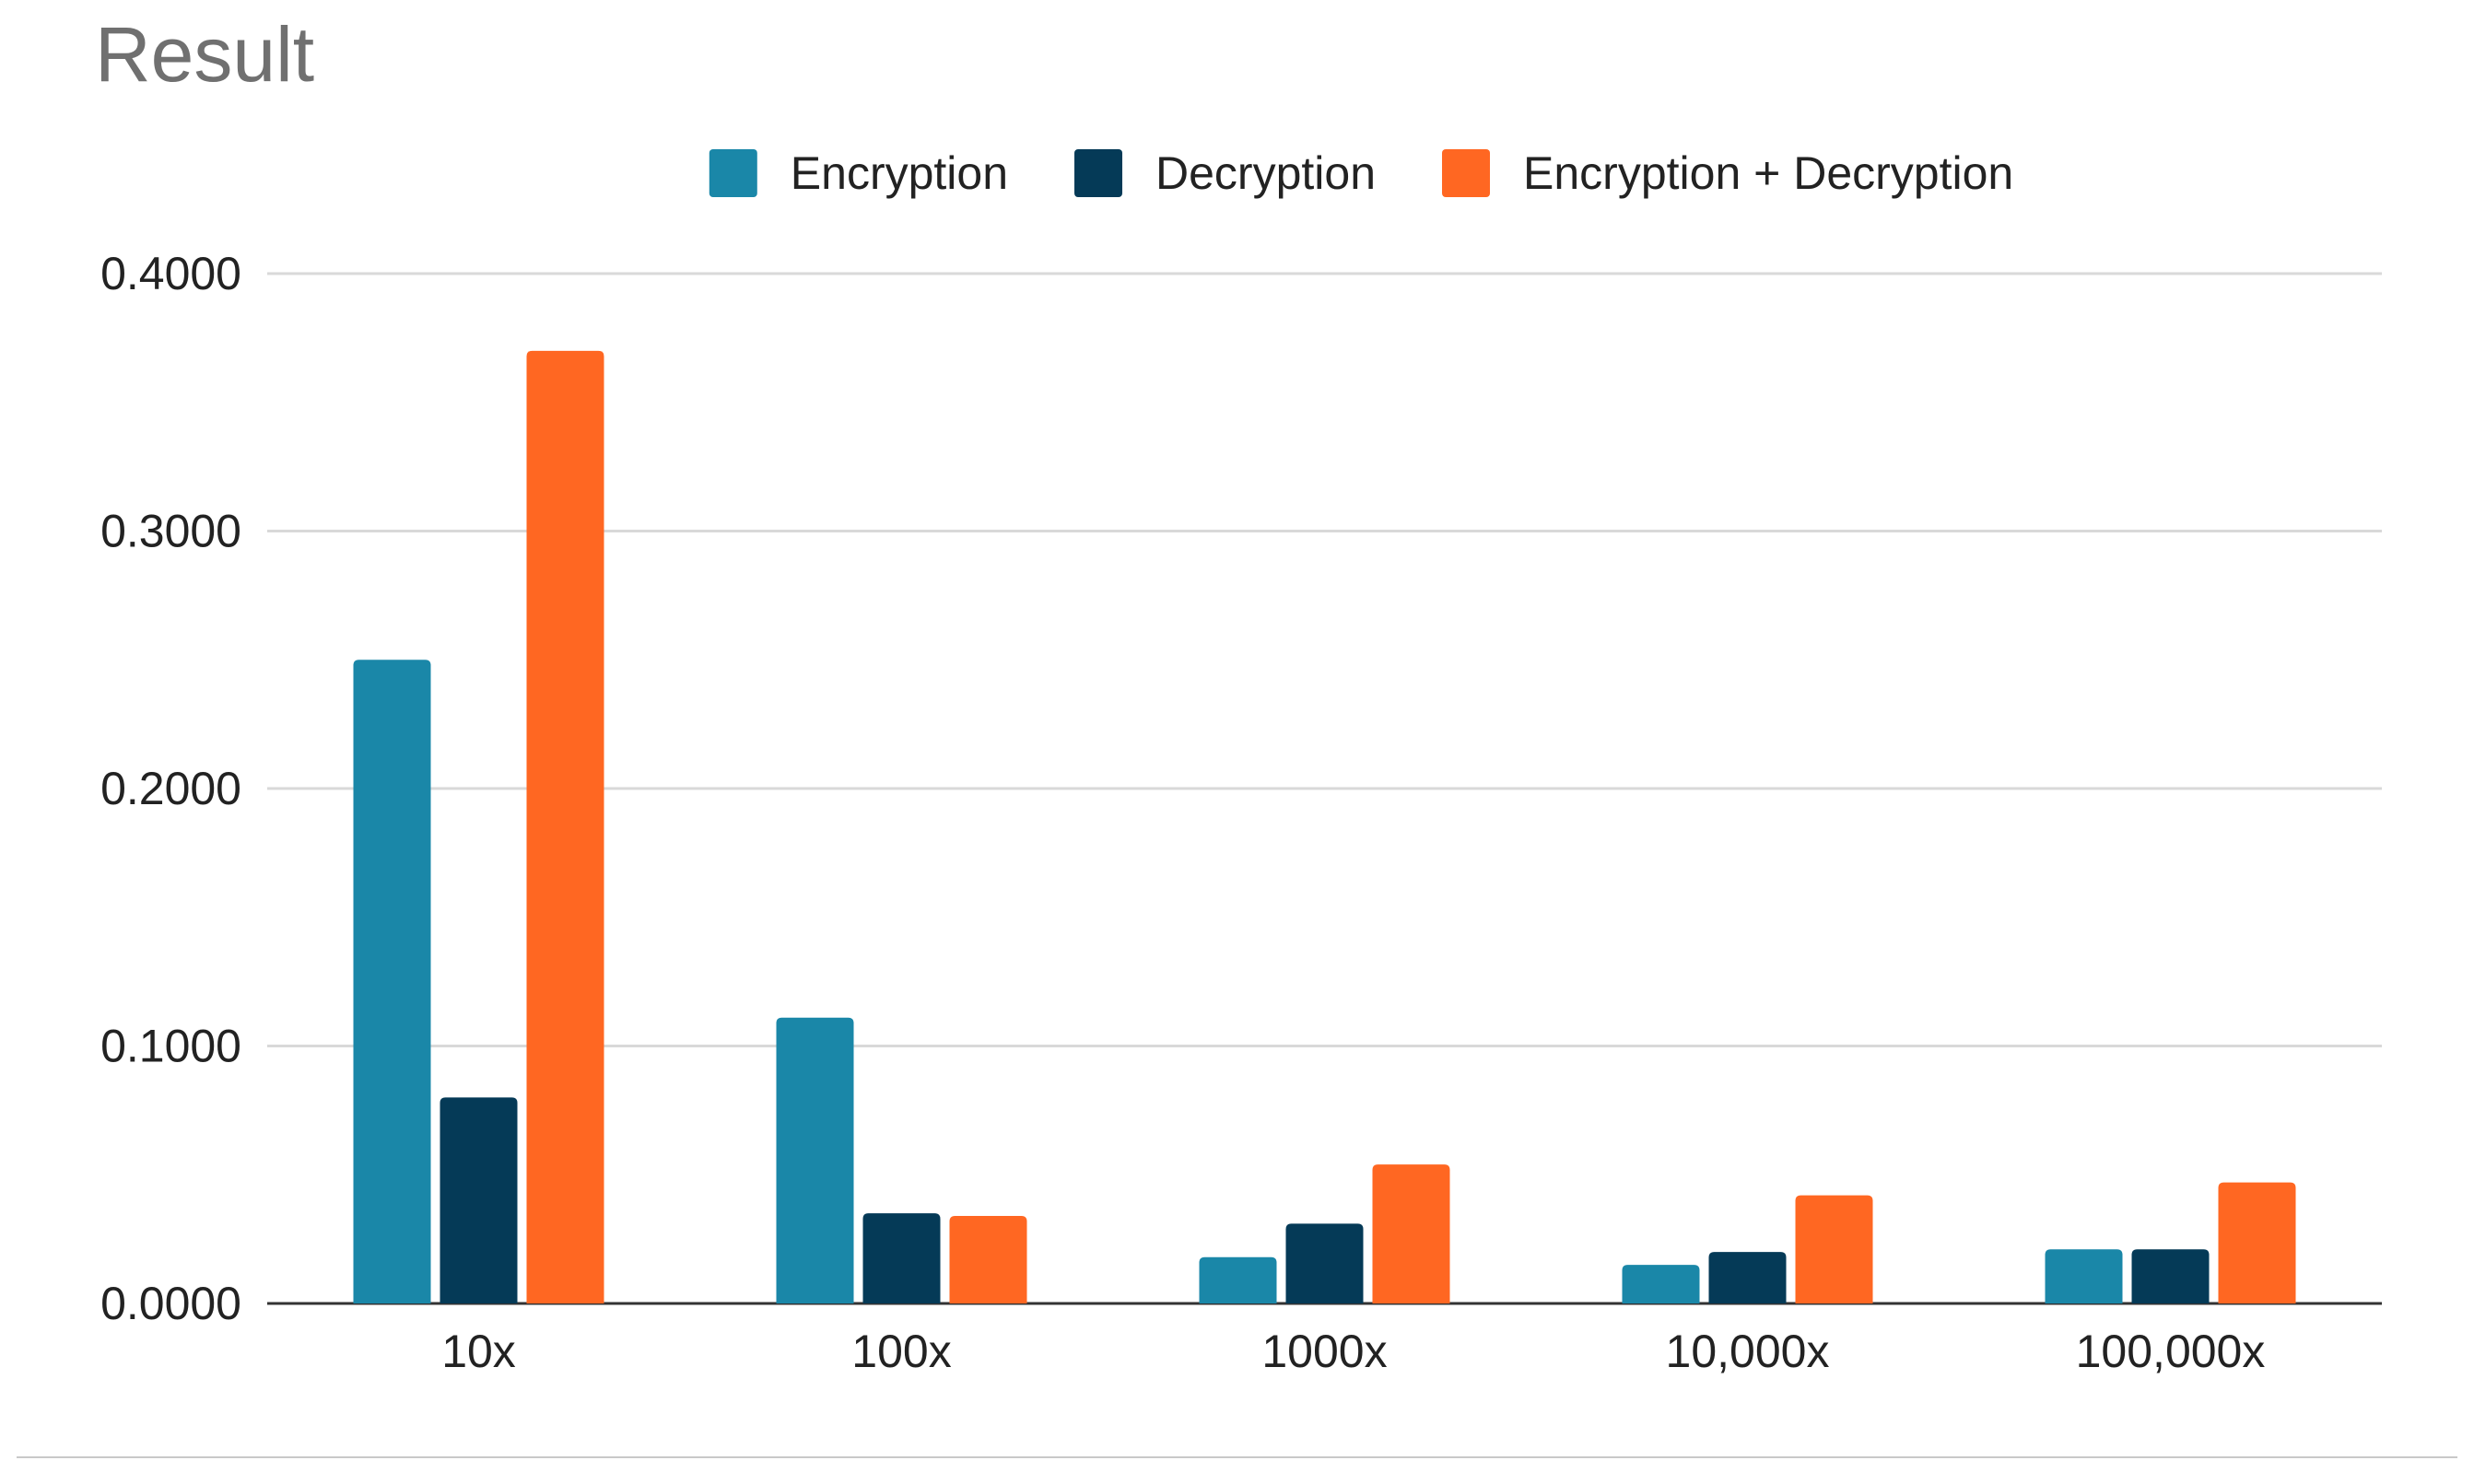 Image resolution: width=2474 pixels, height=1484 pixels. What do you see at coordinates (1748, 1351) in the screenshot?
I see `x-tick-label: 10,000x` at bounding box center [1748, 1351].